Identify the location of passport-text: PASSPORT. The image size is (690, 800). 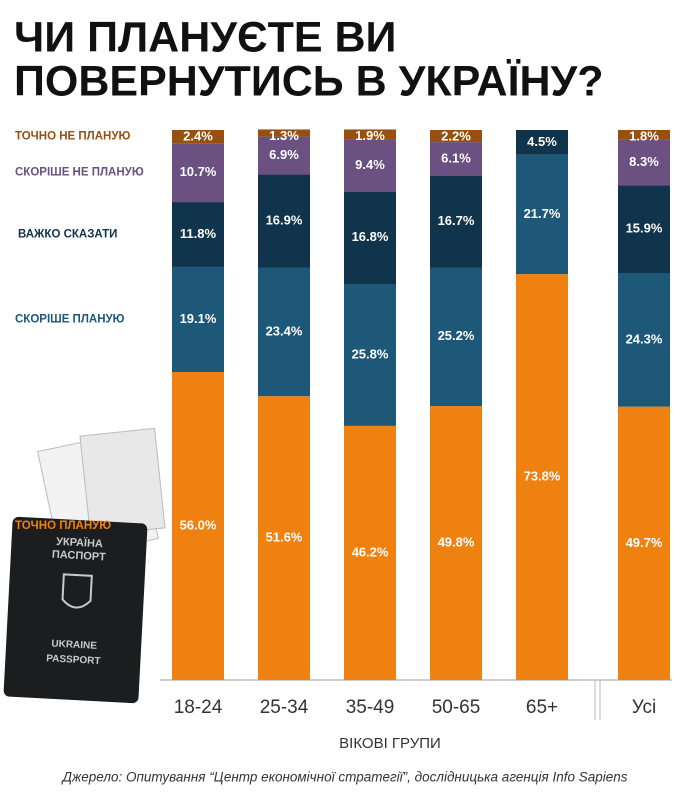
(73, 660).